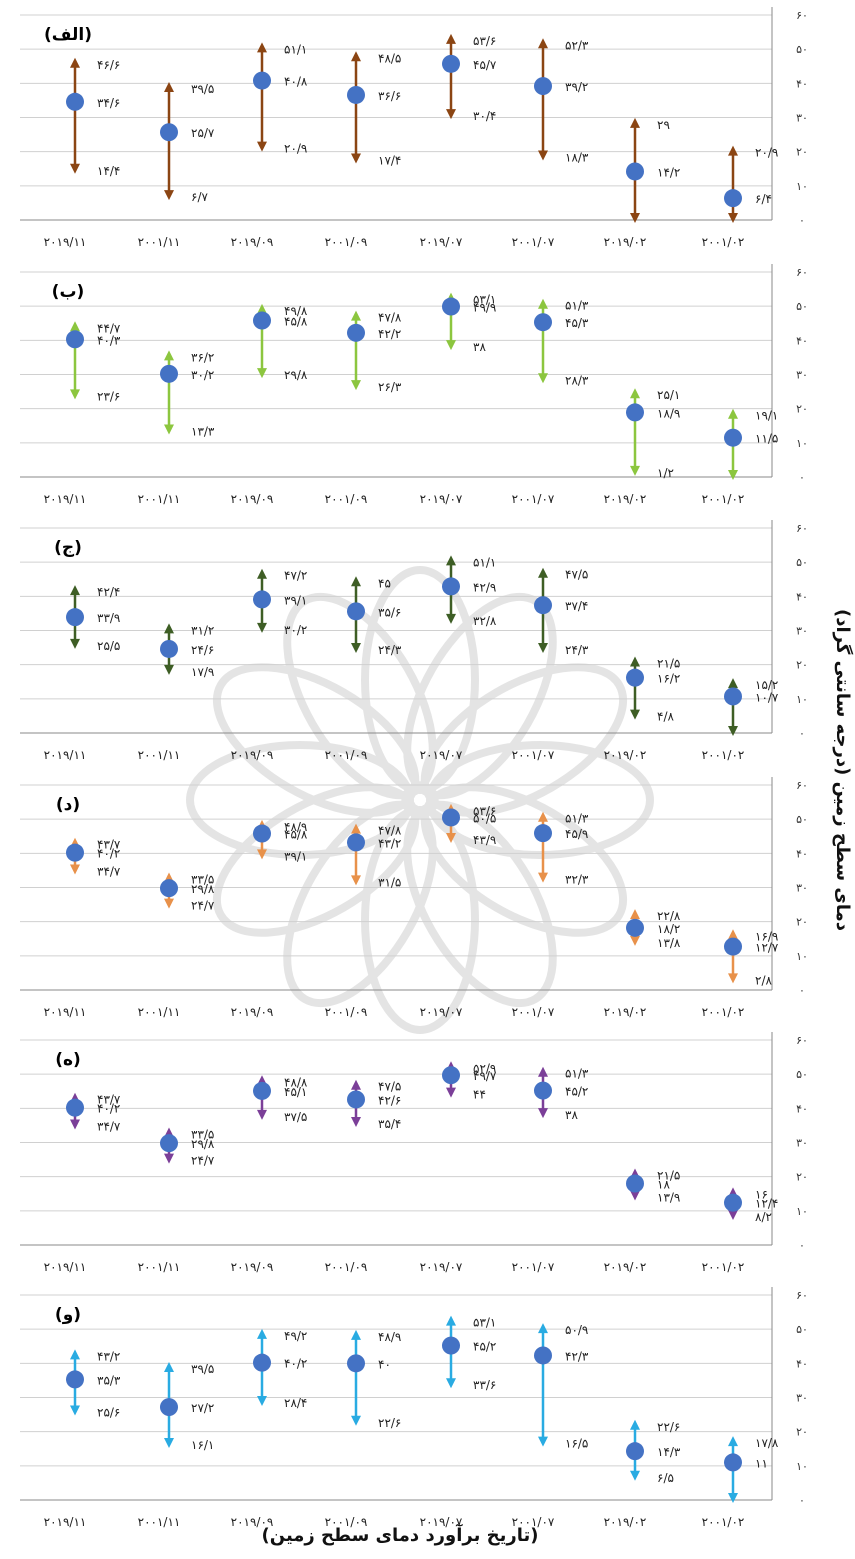 Image resolution: width=855 pixels, height=1559 pixels. I want to click on mean-value-label: ۱۱, so click(761, 1463).